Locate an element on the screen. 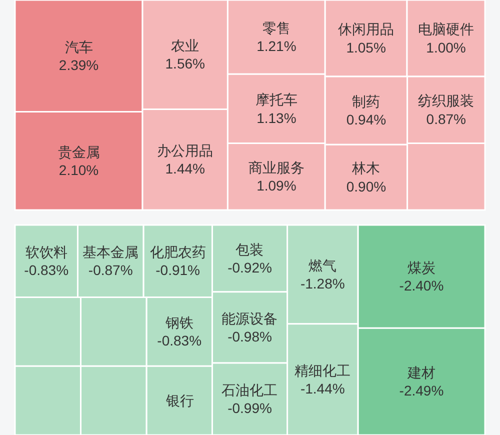 This screenshot has width=500, height=435. data-label: 1.56% is located at coordinates (185, 64).